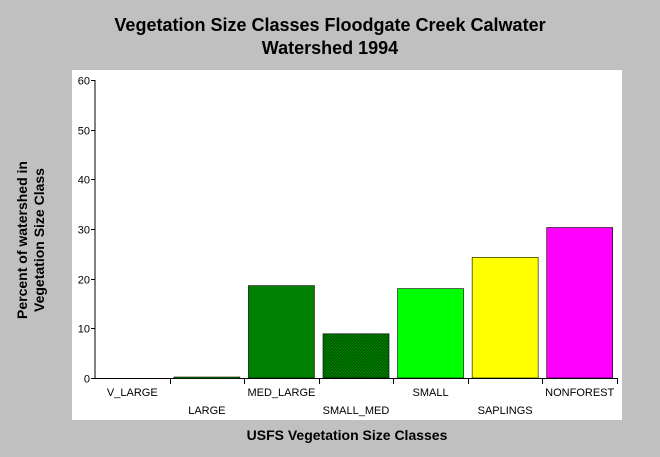  What do you see at coordinates (356, 411) in the screenshot?
I see `x-tick-label: SMALL_MED` at bounding box center [356, 411].